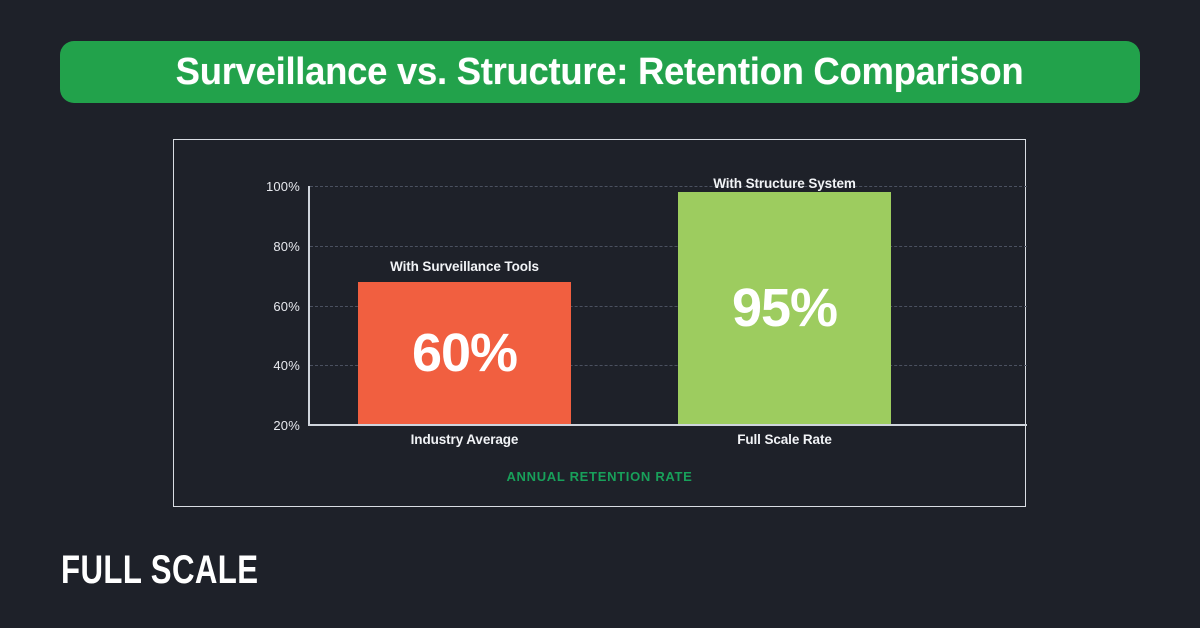 This screenshot has width=1200, height=628. I want to click on x-axis-line, so click(667, 425).